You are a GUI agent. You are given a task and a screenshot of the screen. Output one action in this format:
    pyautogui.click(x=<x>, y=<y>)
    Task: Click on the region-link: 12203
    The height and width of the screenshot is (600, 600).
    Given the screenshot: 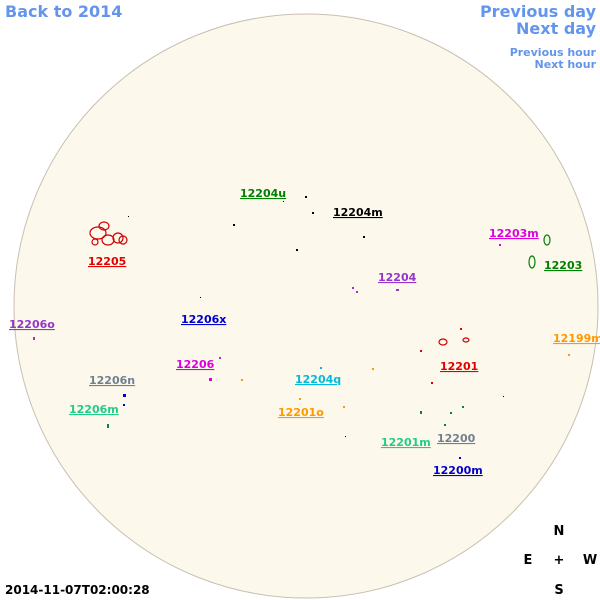 What is the action you would take?
    pyautogui.click(x=563, y=265)
    